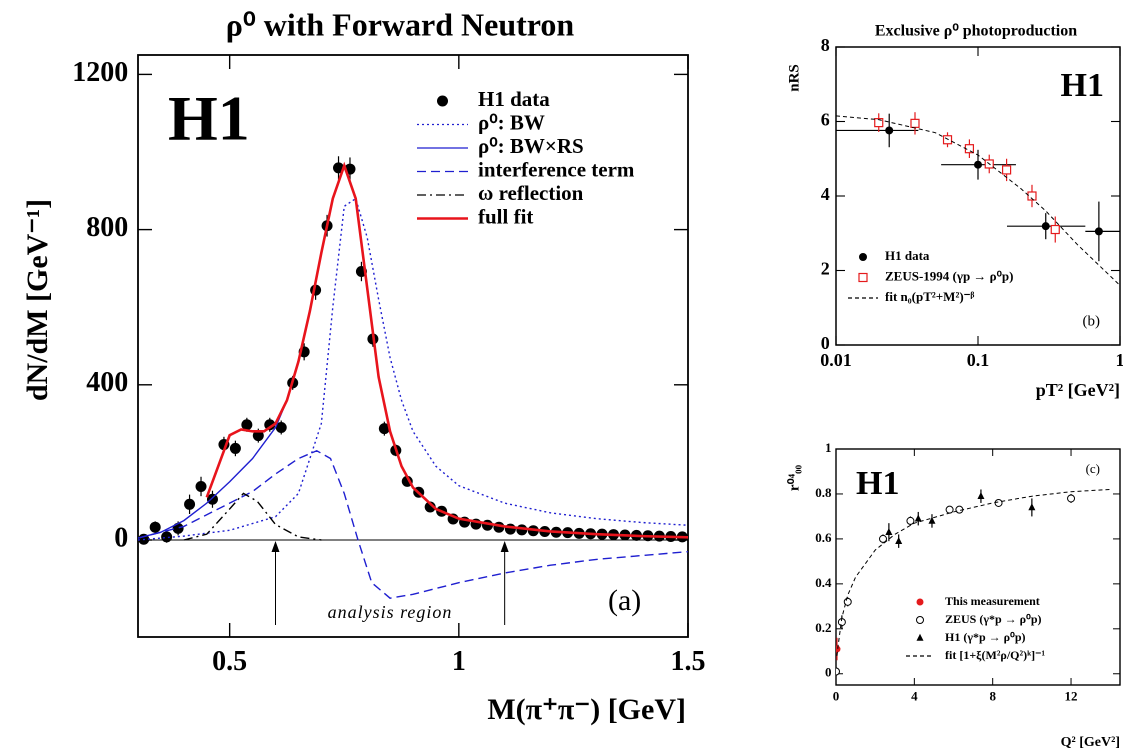 This screenshot has width=1123, height=753. I want to click on legend-label: fit [1+ξ(M²ρ/Q²)ᵏ]⁻¹, so click(995, 655).